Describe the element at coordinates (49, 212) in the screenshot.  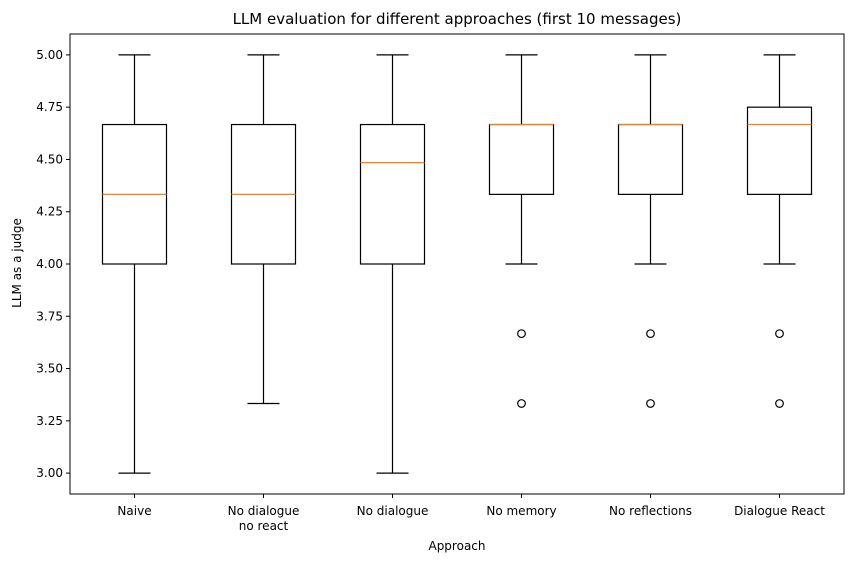
I see `y-tick-label: 4.25` at that location.